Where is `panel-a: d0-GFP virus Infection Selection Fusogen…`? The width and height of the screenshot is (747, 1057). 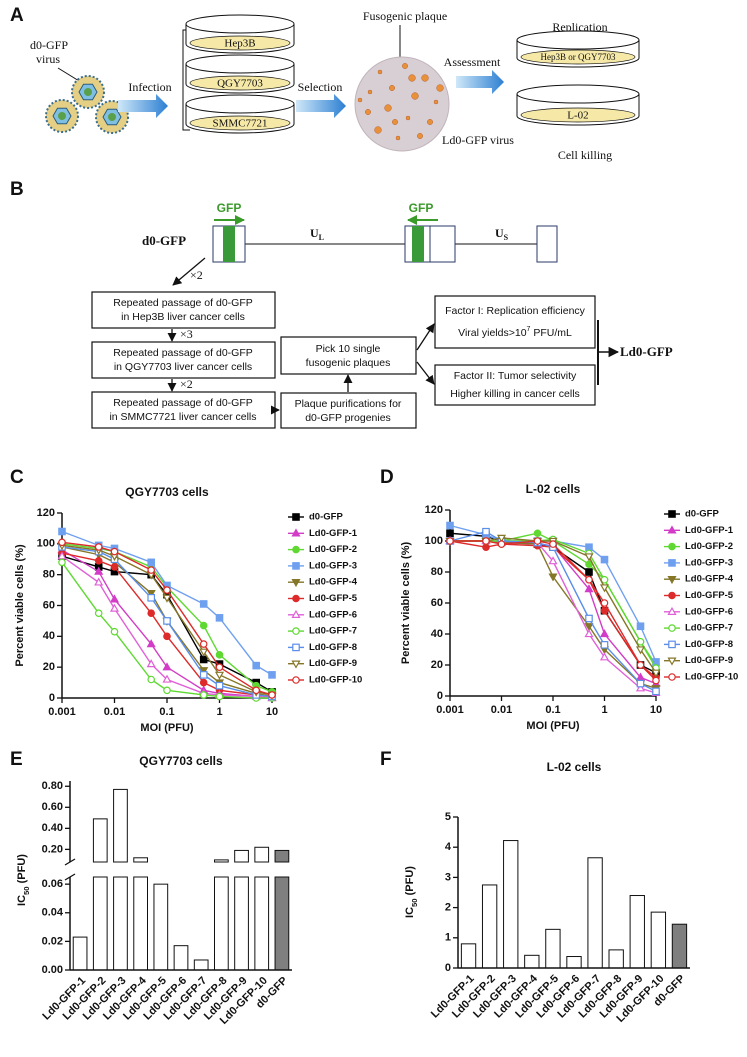 panel-a: d0-GFP virus Infection Selection Fusogen… is located at coordinates (321, 85).